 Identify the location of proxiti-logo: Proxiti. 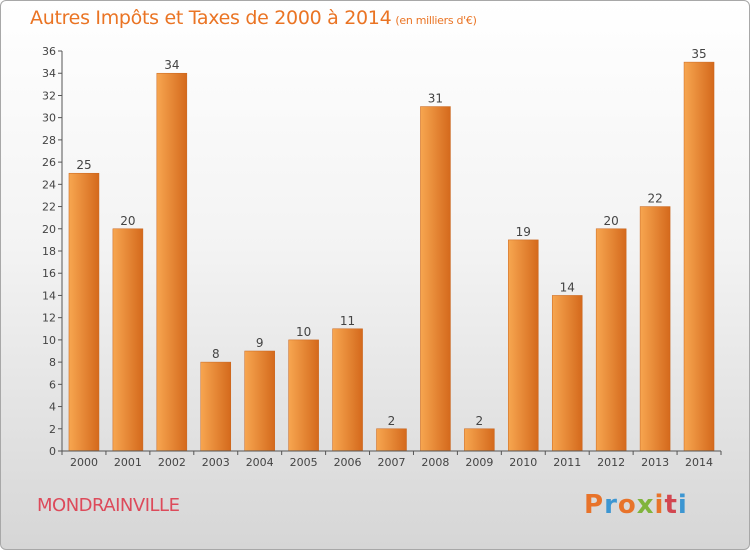
(636, 505).